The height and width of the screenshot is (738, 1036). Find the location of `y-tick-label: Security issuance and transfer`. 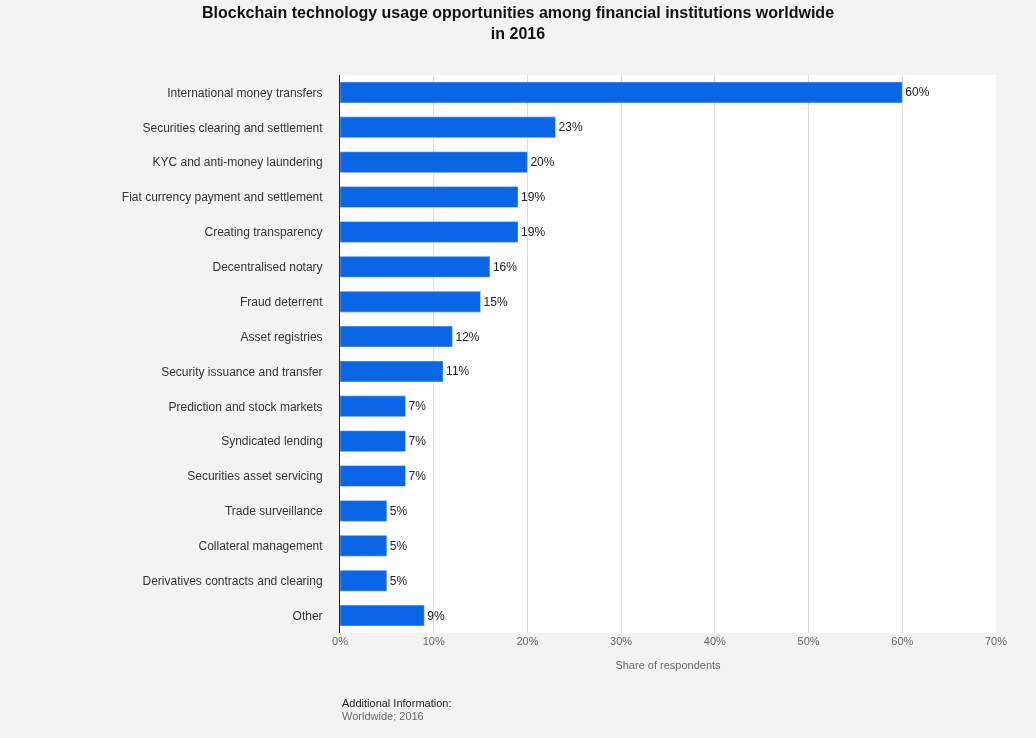

y-tick-label: Security issuance and transfer is located at coordinates (242, 371).